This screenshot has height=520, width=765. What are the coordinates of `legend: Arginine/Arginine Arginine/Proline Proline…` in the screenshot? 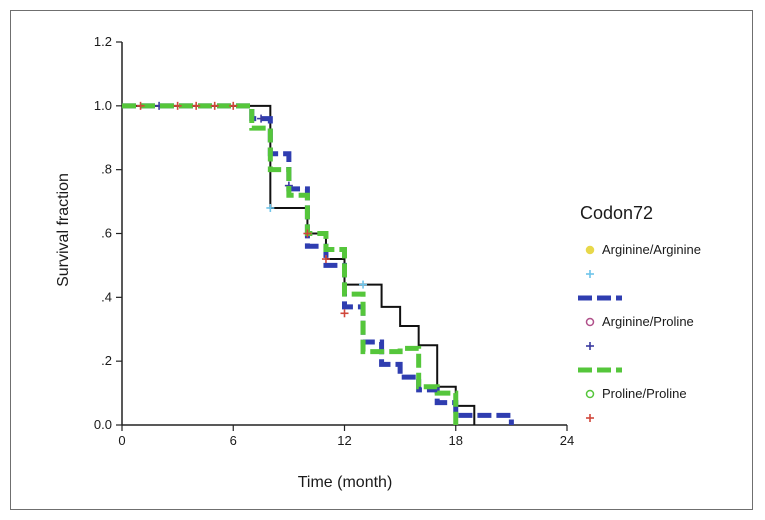 It's located at (639, 332).